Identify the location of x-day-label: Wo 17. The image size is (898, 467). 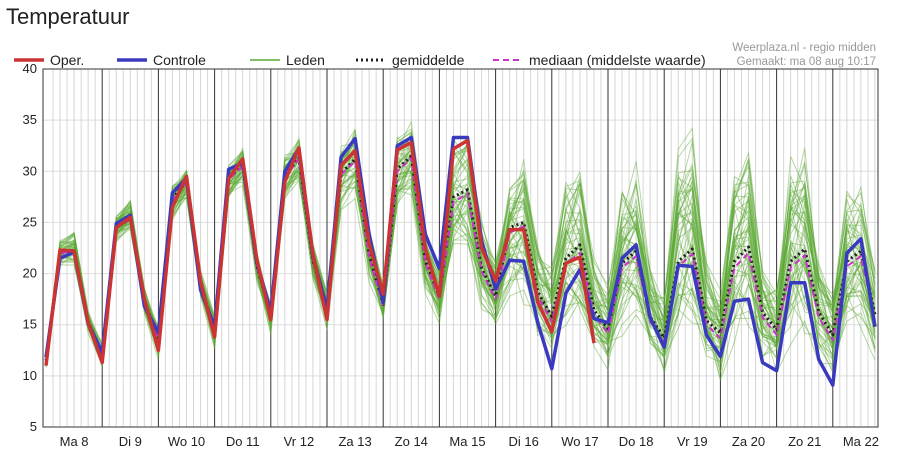
(579, 441).